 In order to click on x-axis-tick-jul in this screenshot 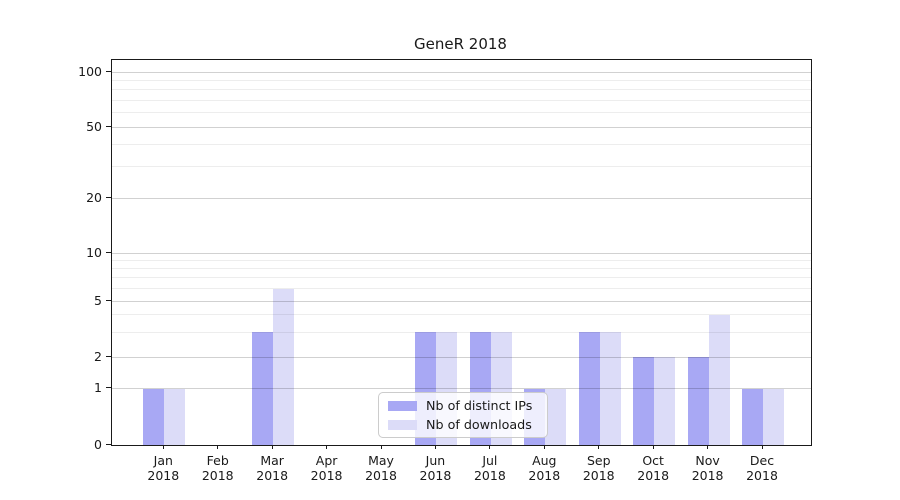, I will do `click(490, 447)`.